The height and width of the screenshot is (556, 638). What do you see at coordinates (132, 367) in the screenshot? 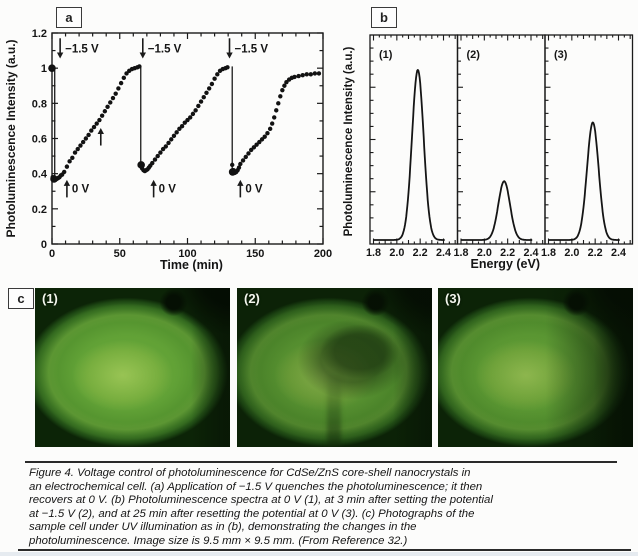
I see `uv-photo-1: (1)` at bounding box center [132, 367].